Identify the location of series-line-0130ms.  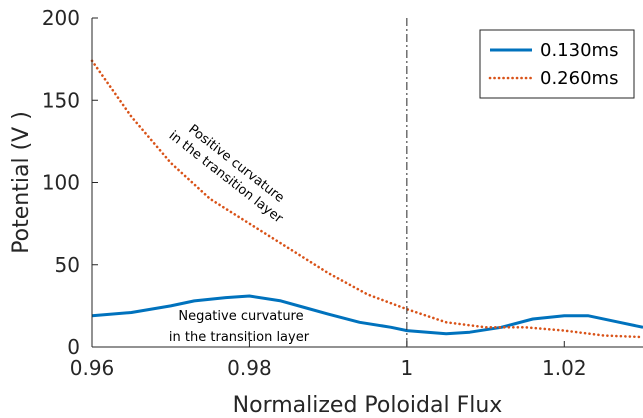
(367, 315).